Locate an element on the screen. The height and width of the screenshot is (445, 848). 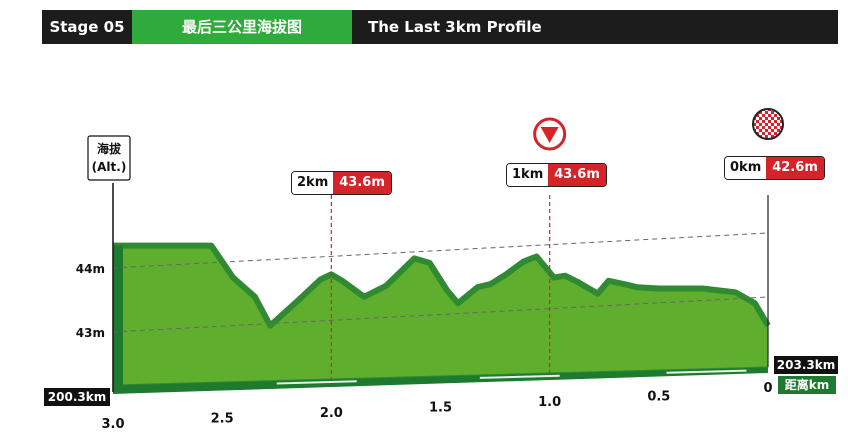
finish-flag-icon is located at coordinates (768, 124).